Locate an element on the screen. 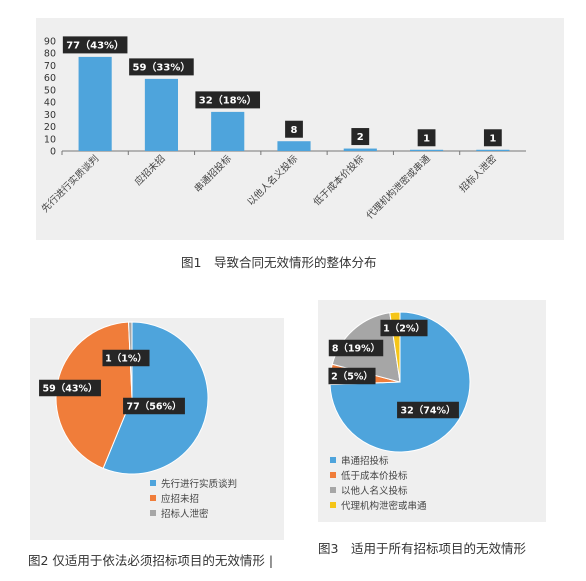 Image resolution: width=586 pixels, height=581 pixels. bar-data-label: 77（43%） is located at coordinates (95, 44).